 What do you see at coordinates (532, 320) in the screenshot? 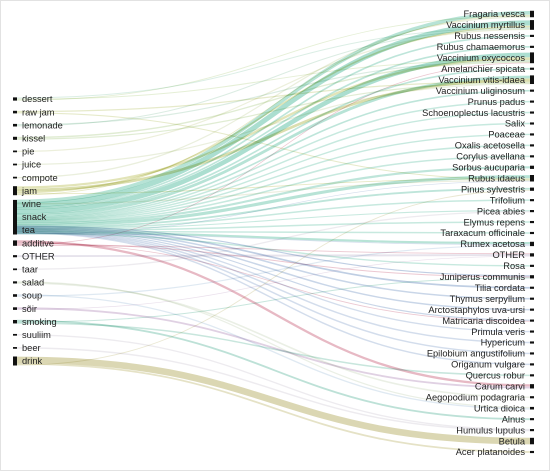
I see `node-right-matricaria-discoidea` at bounding box center [532, 320].